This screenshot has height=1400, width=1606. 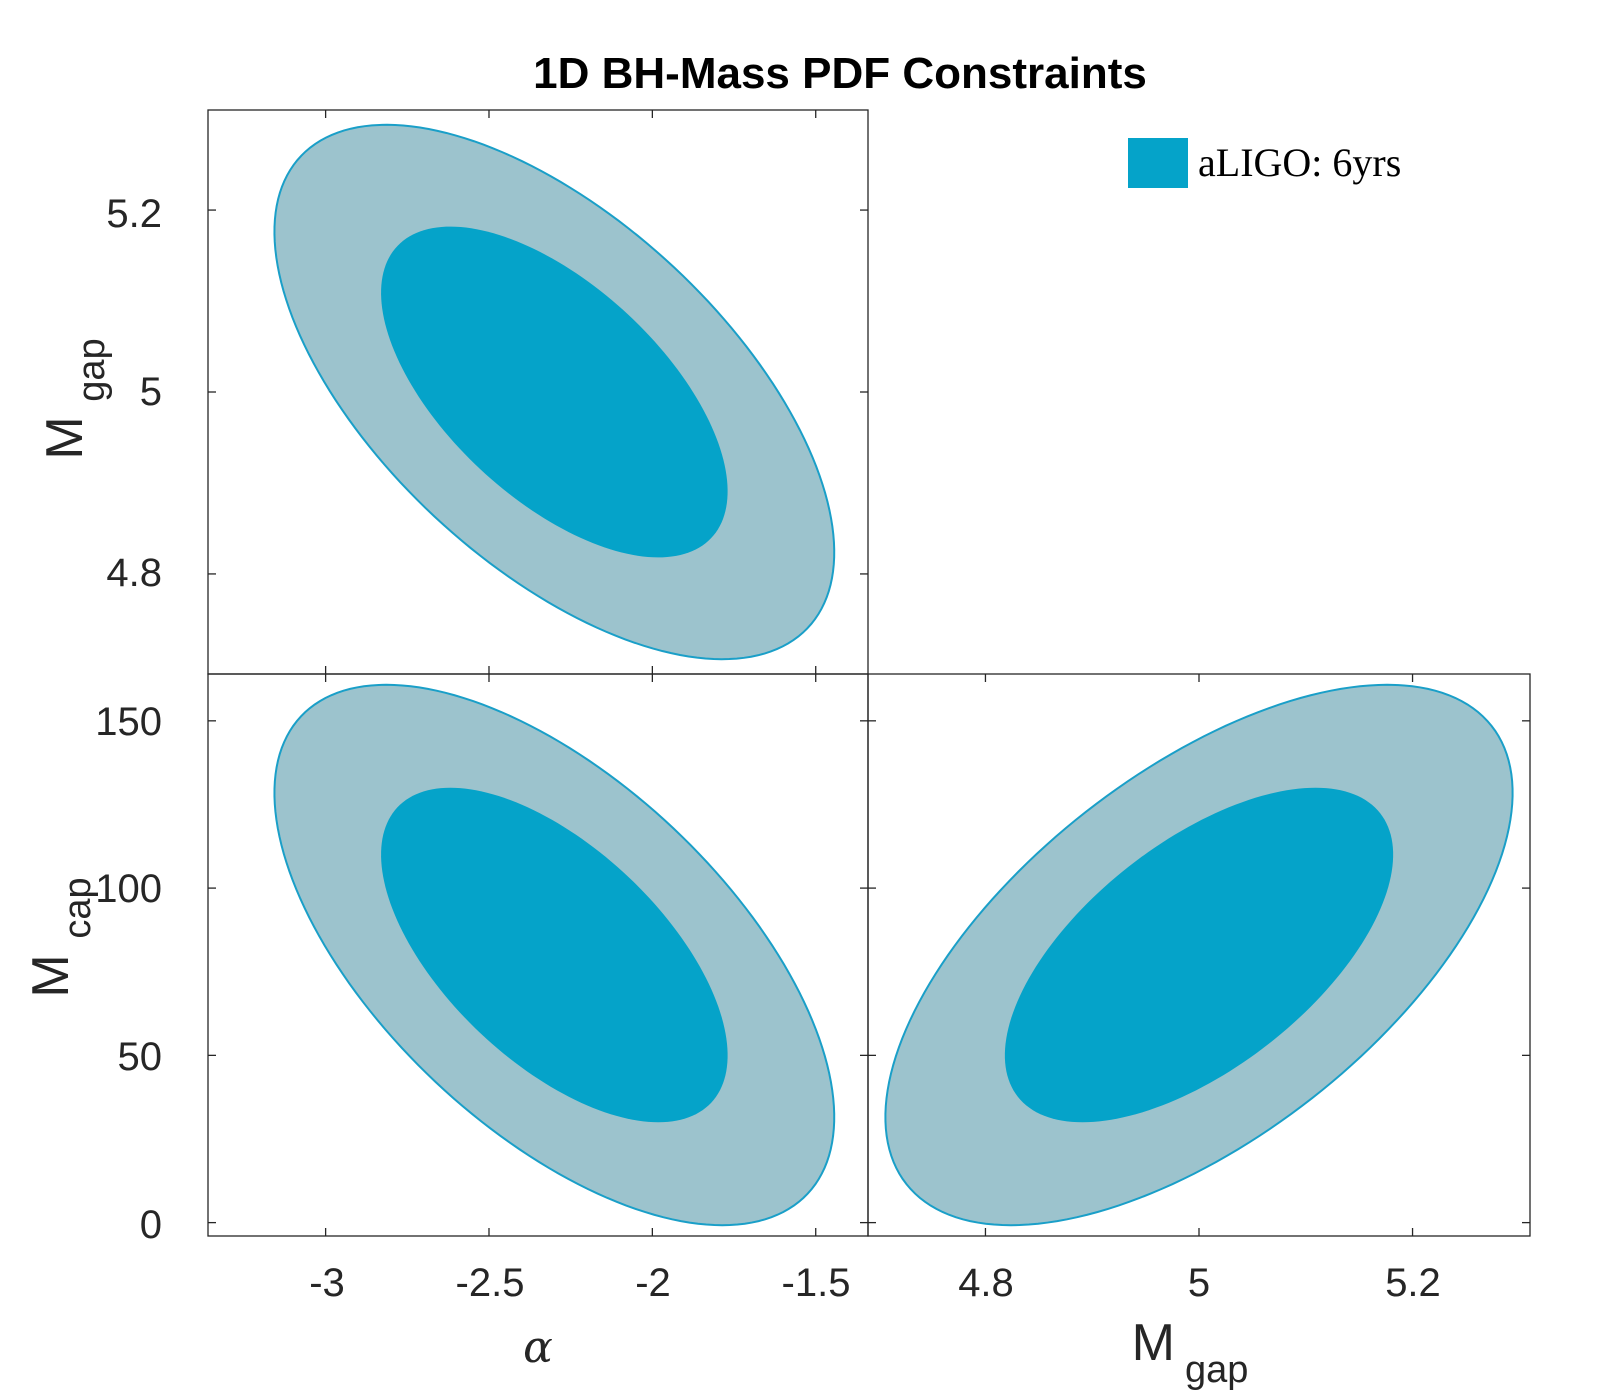 I want to click on ylabel-mcap-sub: cap, so click(x=78, y=907).